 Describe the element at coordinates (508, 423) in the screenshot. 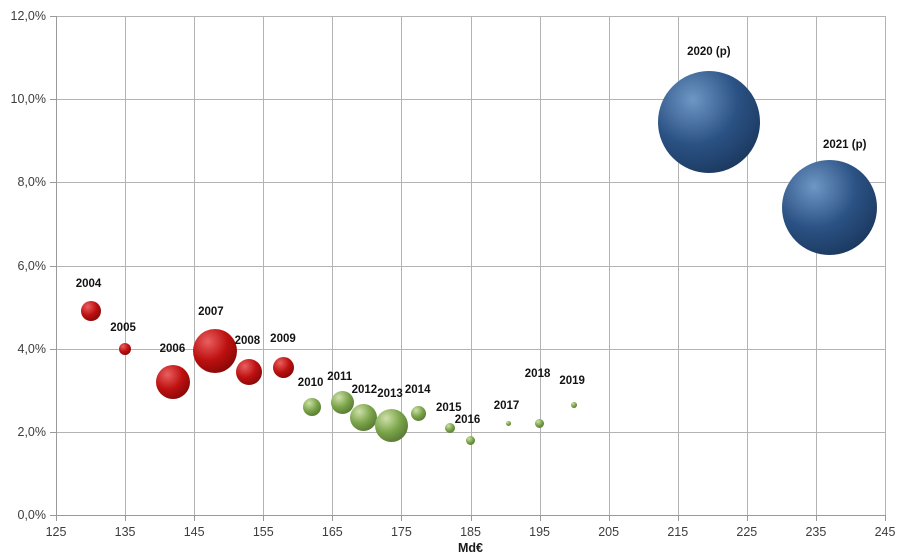

I see `bubble-2017` at that location.